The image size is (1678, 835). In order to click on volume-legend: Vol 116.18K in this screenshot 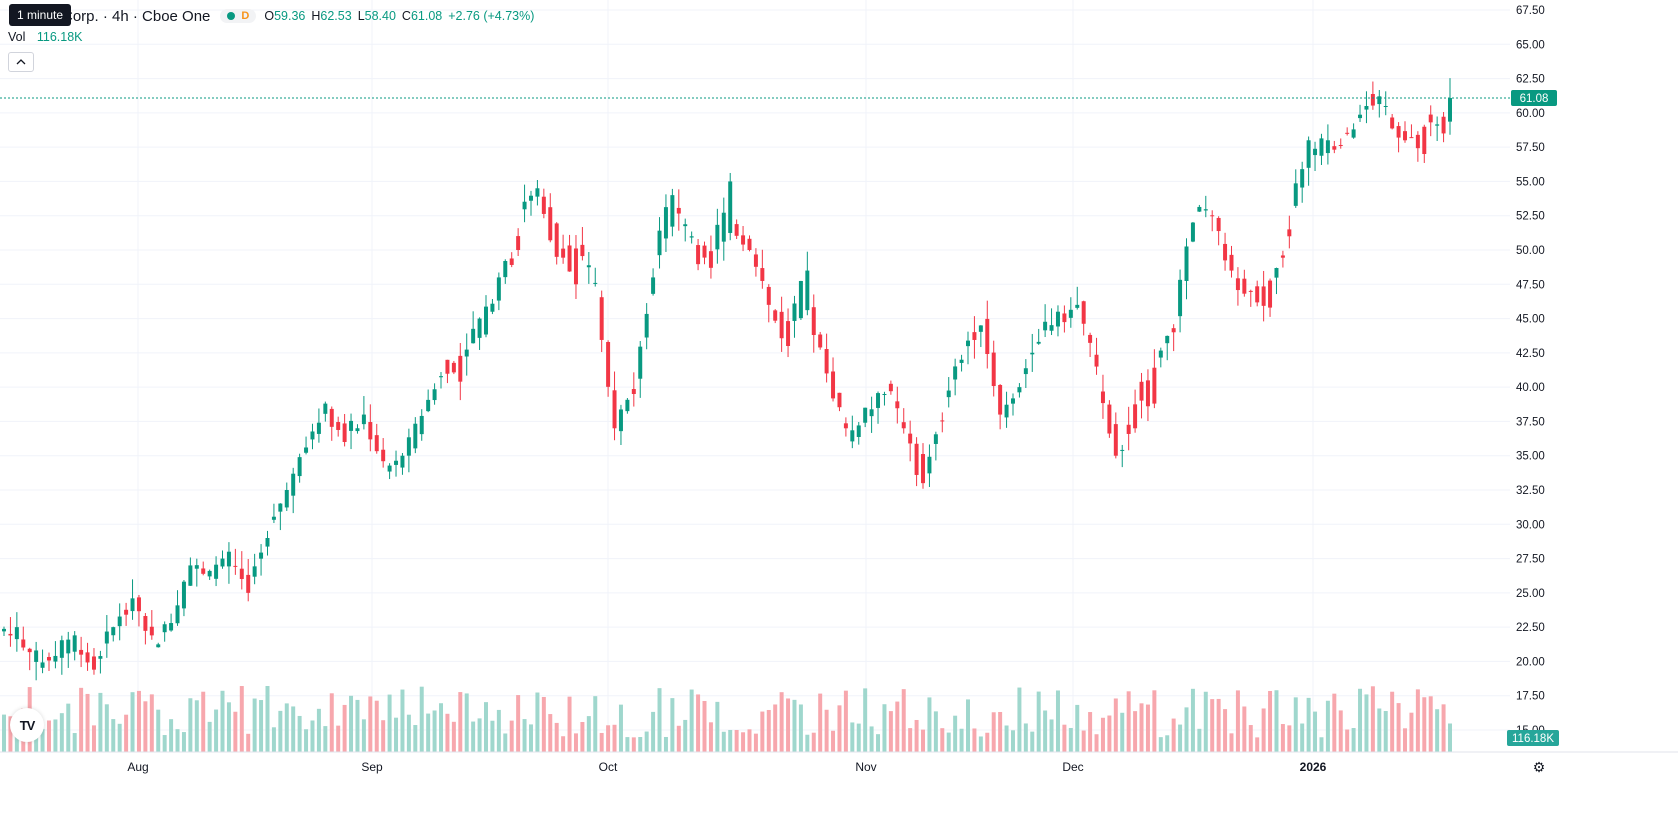, I will do `click(45, 37)`.